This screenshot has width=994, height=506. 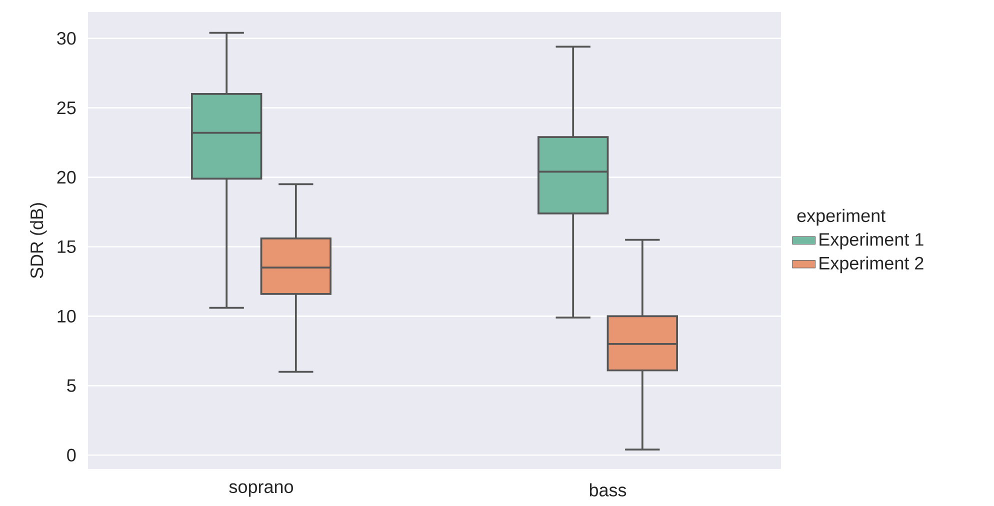 What do you see at coordinates (67, 247) in the screenshot?
I see `y-tick-label: 15` at bounding box center [67, 247].